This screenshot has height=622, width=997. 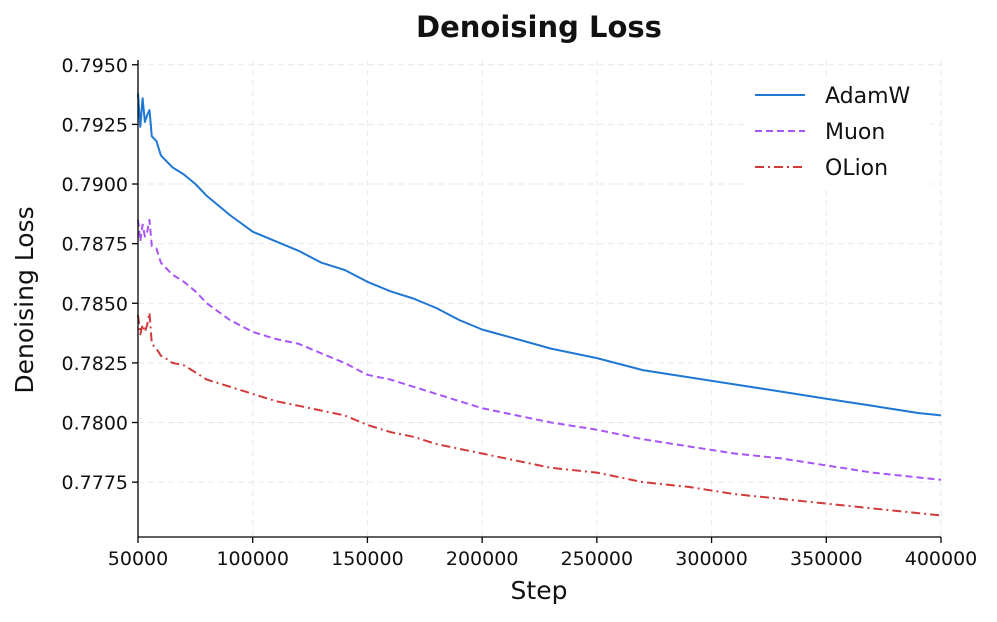 What do you see at coordinates (855, 132) in the screenshot?
I see `legend-label-muon: Muon` at bounding box center [855, 132].